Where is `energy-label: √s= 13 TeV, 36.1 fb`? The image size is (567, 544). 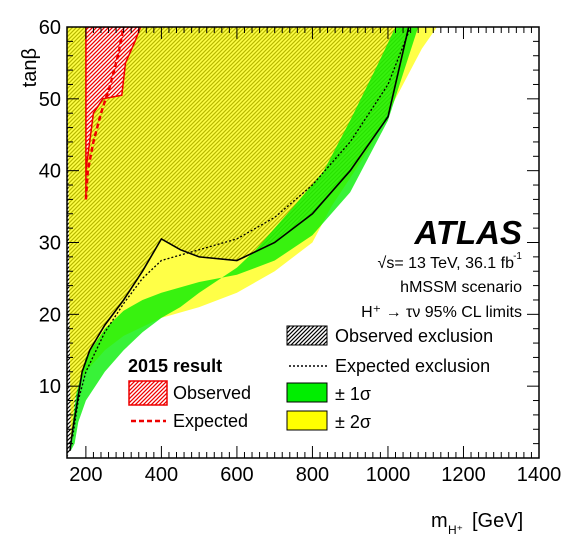
energy-label: √s= 13 TeV, 36.1 fb is located at coordinates (446, 263).